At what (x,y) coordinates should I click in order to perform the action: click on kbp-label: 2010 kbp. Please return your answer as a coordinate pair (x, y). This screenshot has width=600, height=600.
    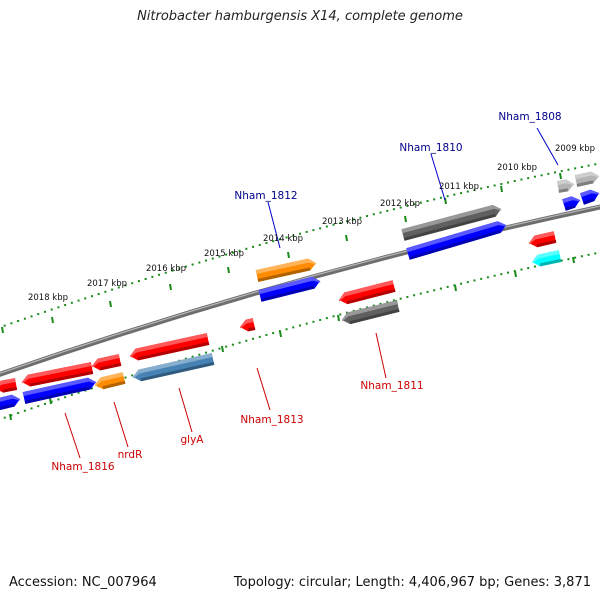
    Looking at the image, I should click on (517, 168).